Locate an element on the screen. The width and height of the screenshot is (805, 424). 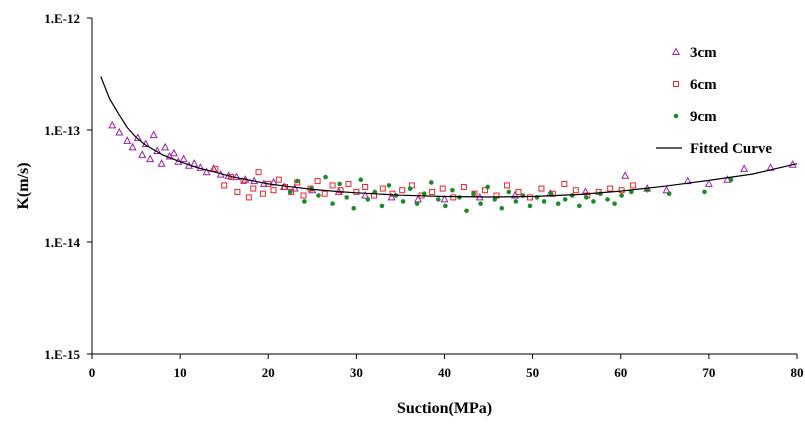
series-9cm is located at coordinates (510, 194).